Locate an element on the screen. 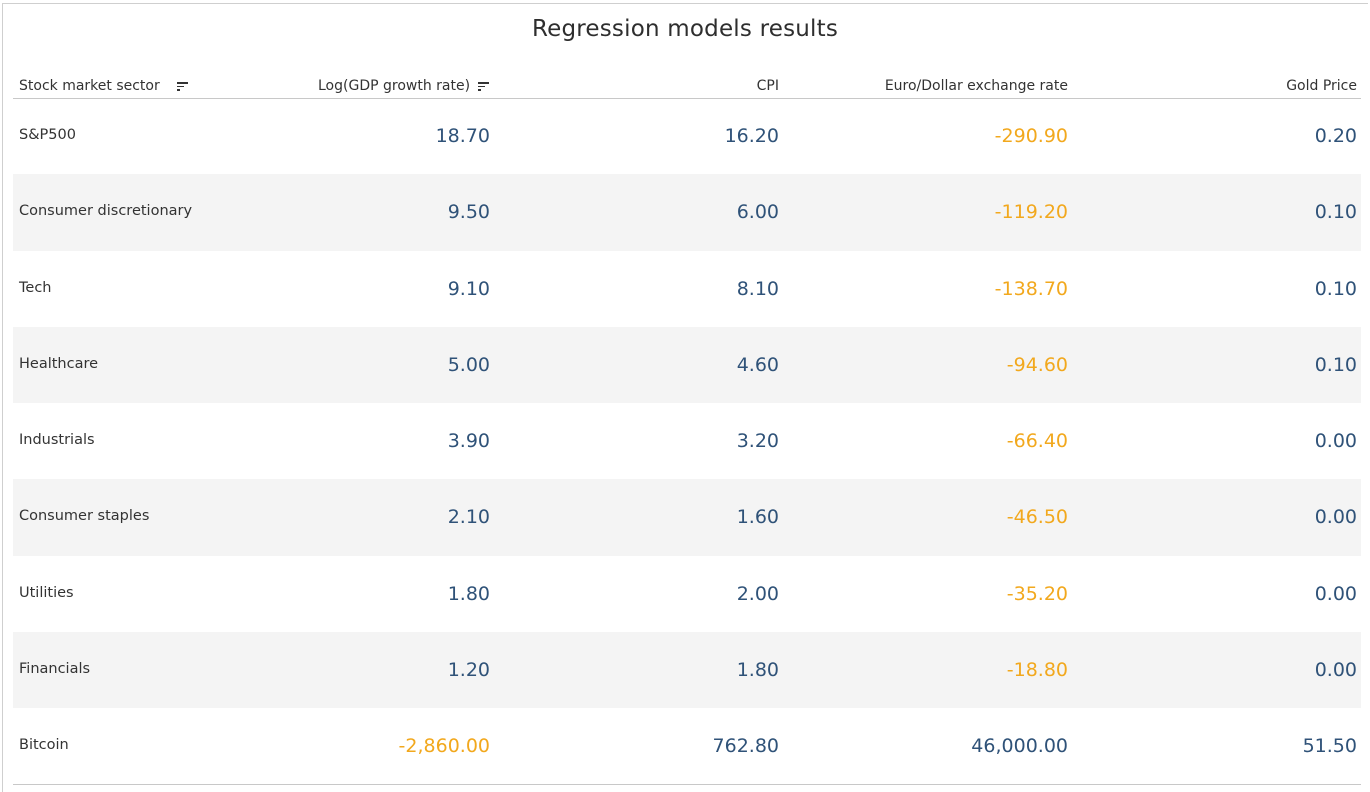 The height and width of the screenshot is (792, 1370). cpi-value-cell: 8.10 is located at coordinates (757, 288).